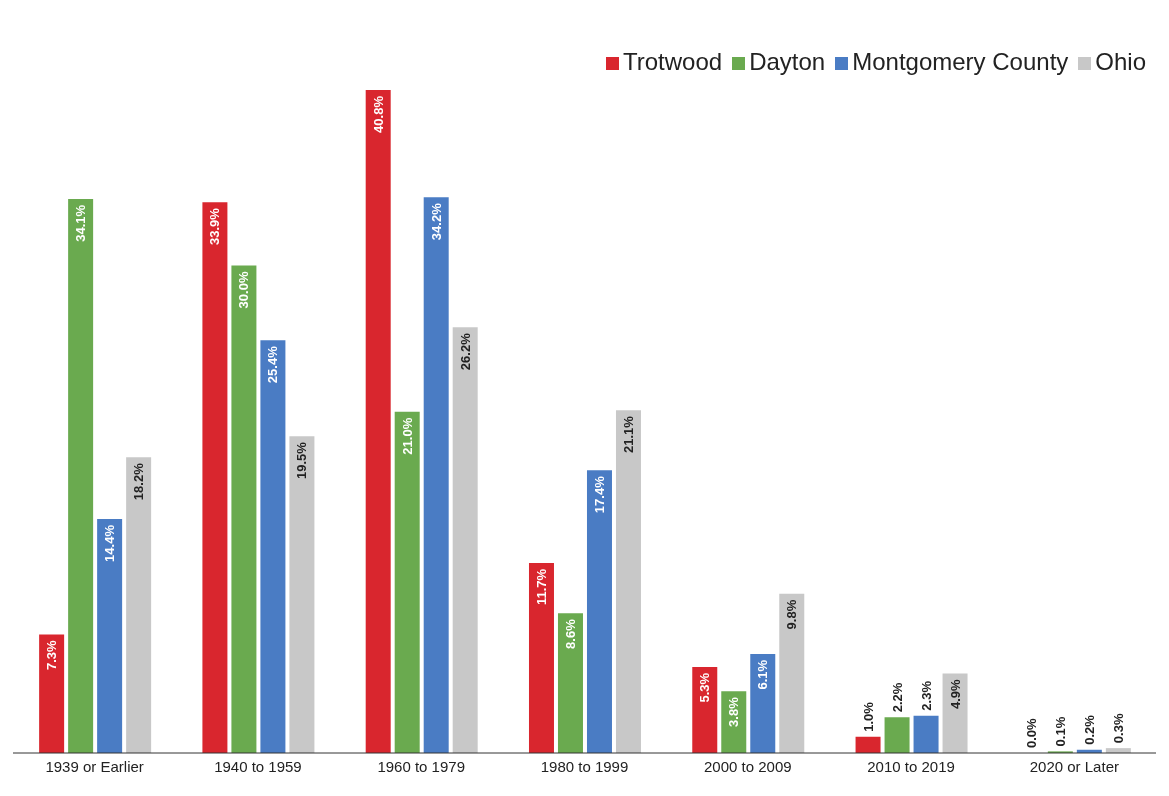 The image size is (1169, 796). I want to click on data-label: 14.4%, so click(110, 543).